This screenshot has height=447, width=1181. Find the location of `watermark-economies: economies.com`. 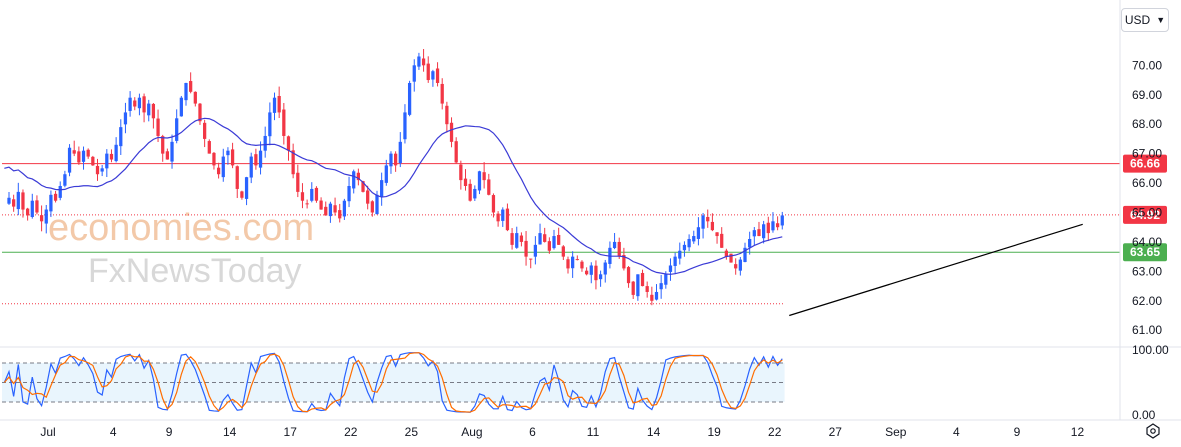

watermark-economies: economies.com is located at coordinates (181, 228).